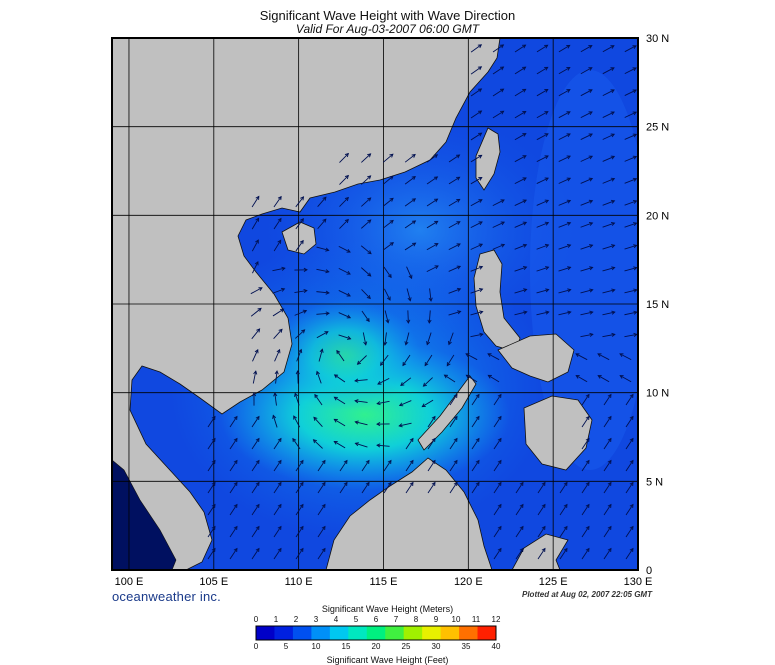  Describe the element at coordinates (316, 646) in the screenshot. I see `legend-feet-tick: 10` at that location.